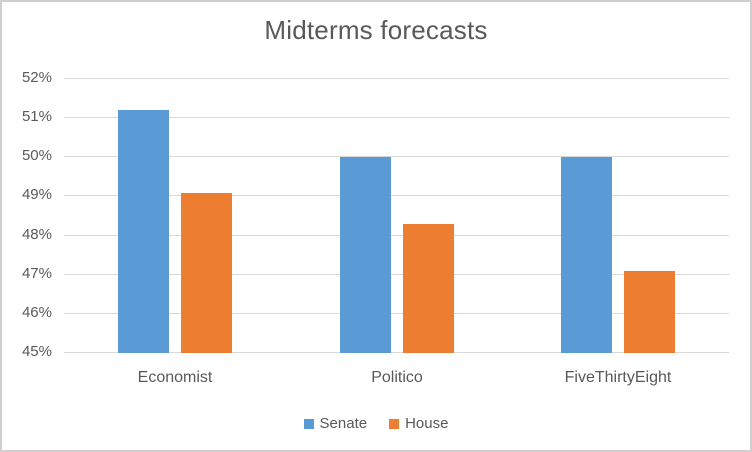 The image size is (752, 452). I want to click on y-axis-tick-label: 45%, so click(36, 351).